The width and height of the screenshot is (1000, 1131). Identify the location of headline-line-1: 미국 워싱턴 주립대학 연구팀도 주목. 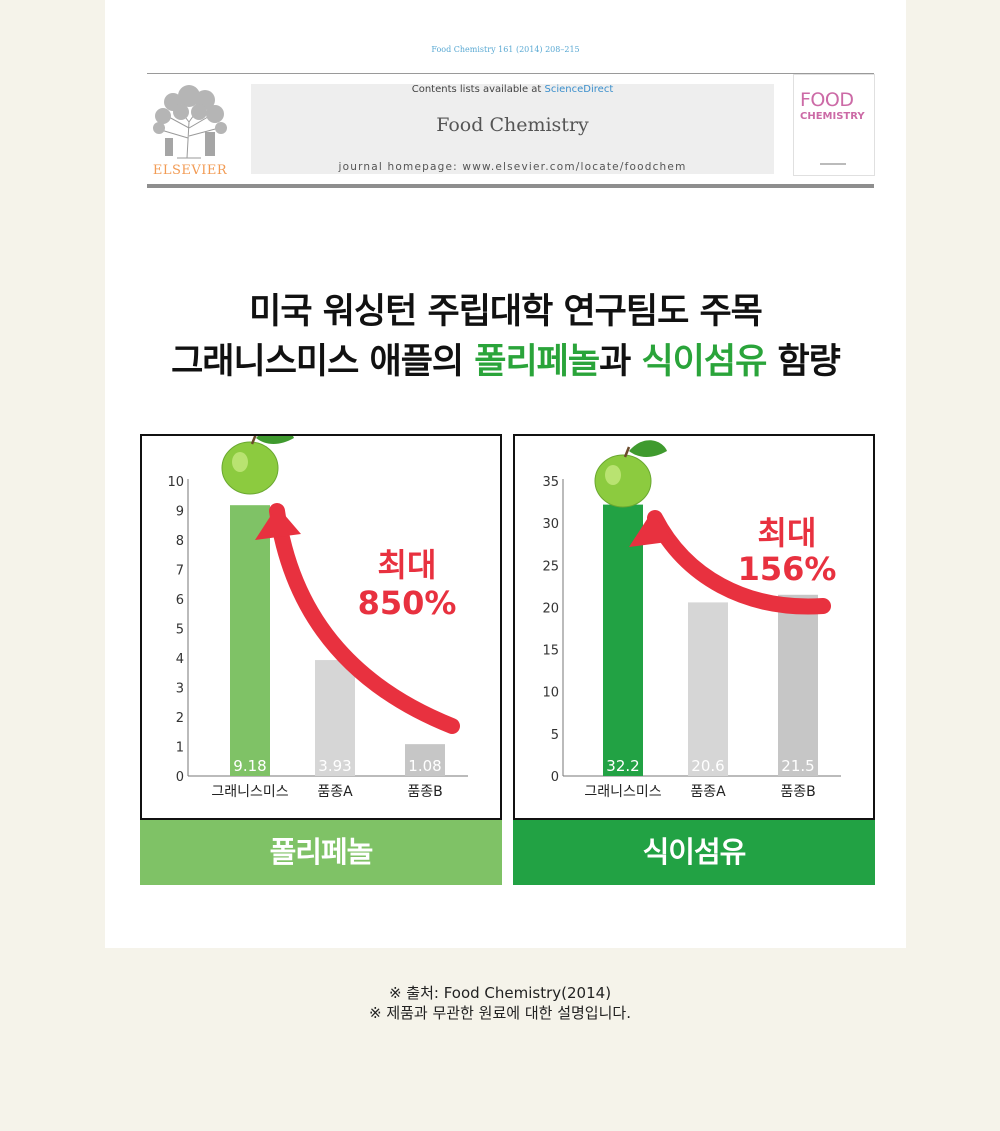
(506, 312).